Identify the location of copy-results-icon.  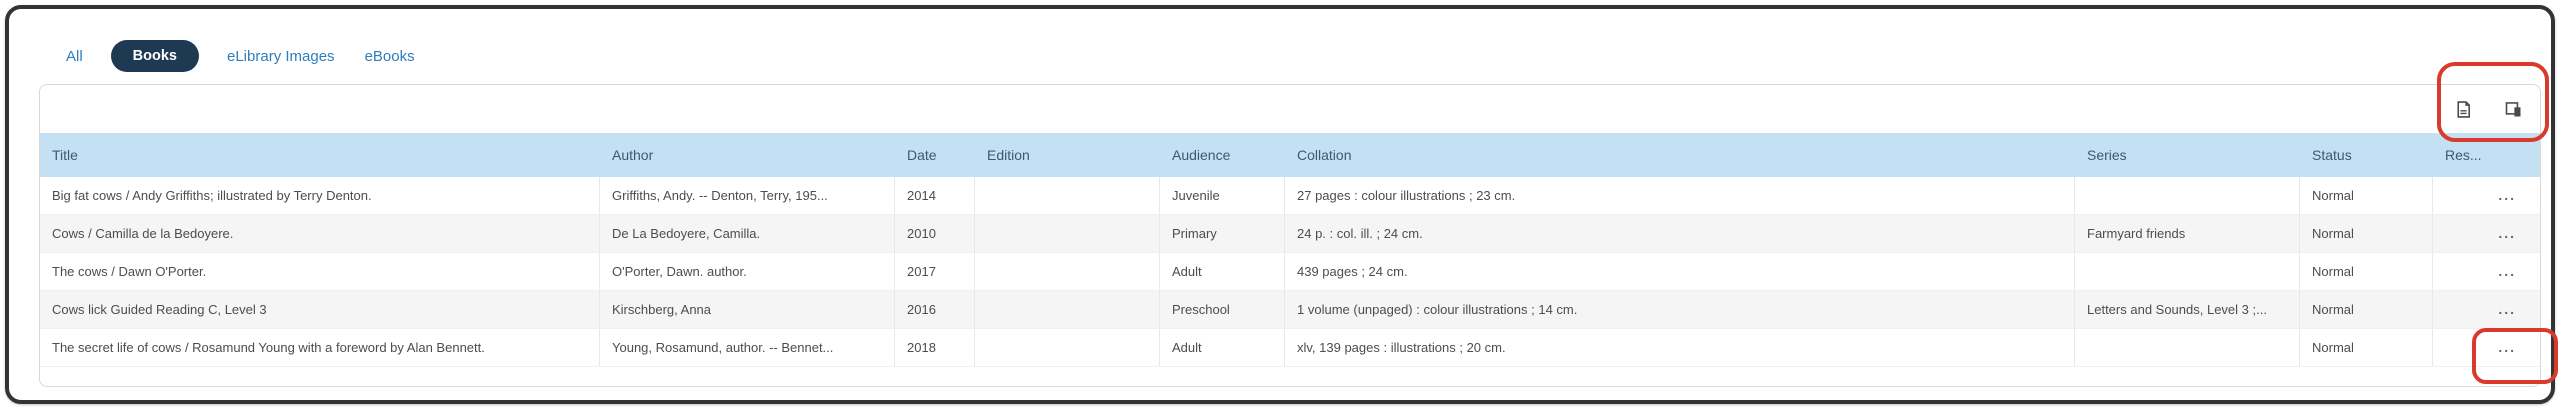
(2513, 111).